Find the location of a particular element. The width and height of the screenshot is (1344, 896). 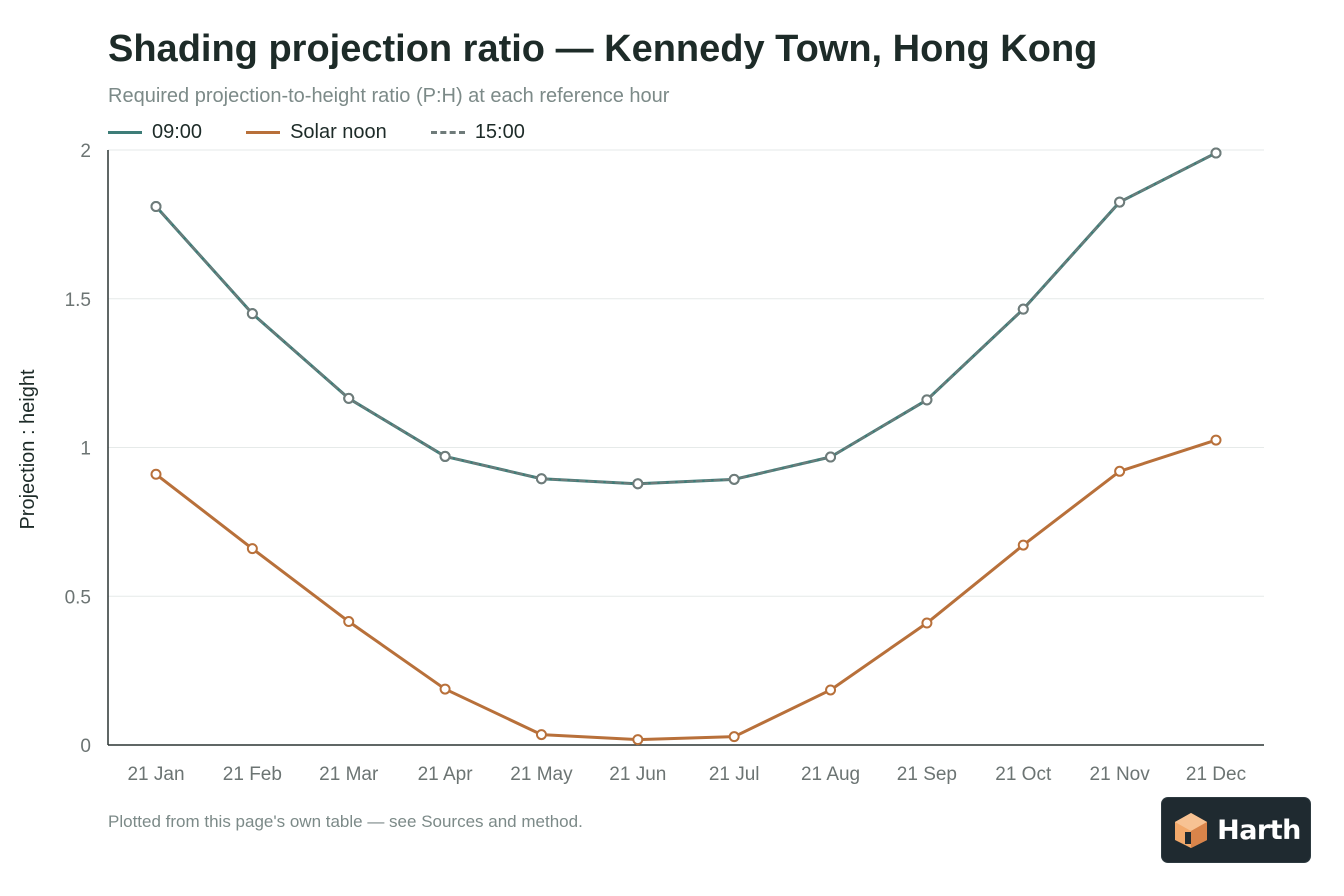

y-axis-label: Projection : height is located at coordinates (28, 449).